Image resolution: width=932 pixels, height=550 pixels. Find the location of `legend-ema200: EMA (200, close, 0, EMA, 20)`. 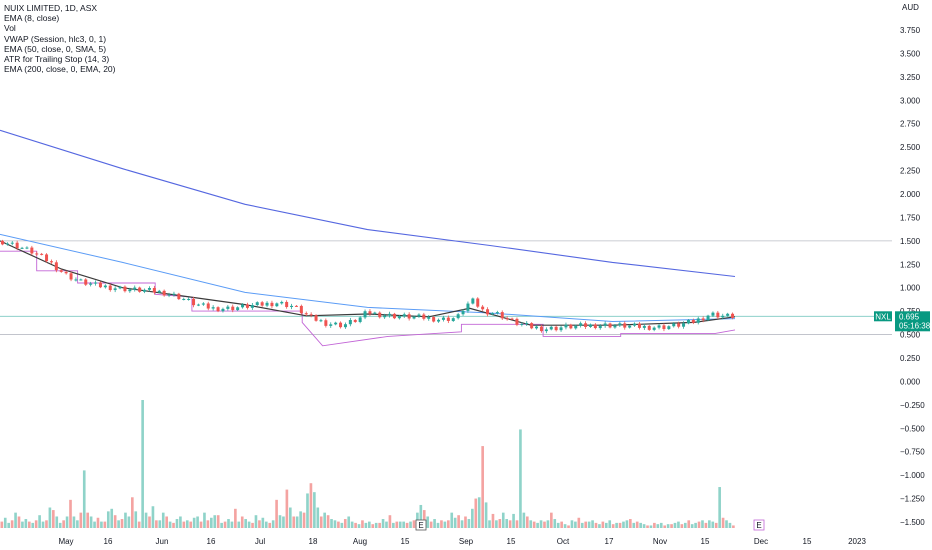

legend-ema200: EMA (200, close, 0, EMA, 20) is located at coordinates (60, 69).